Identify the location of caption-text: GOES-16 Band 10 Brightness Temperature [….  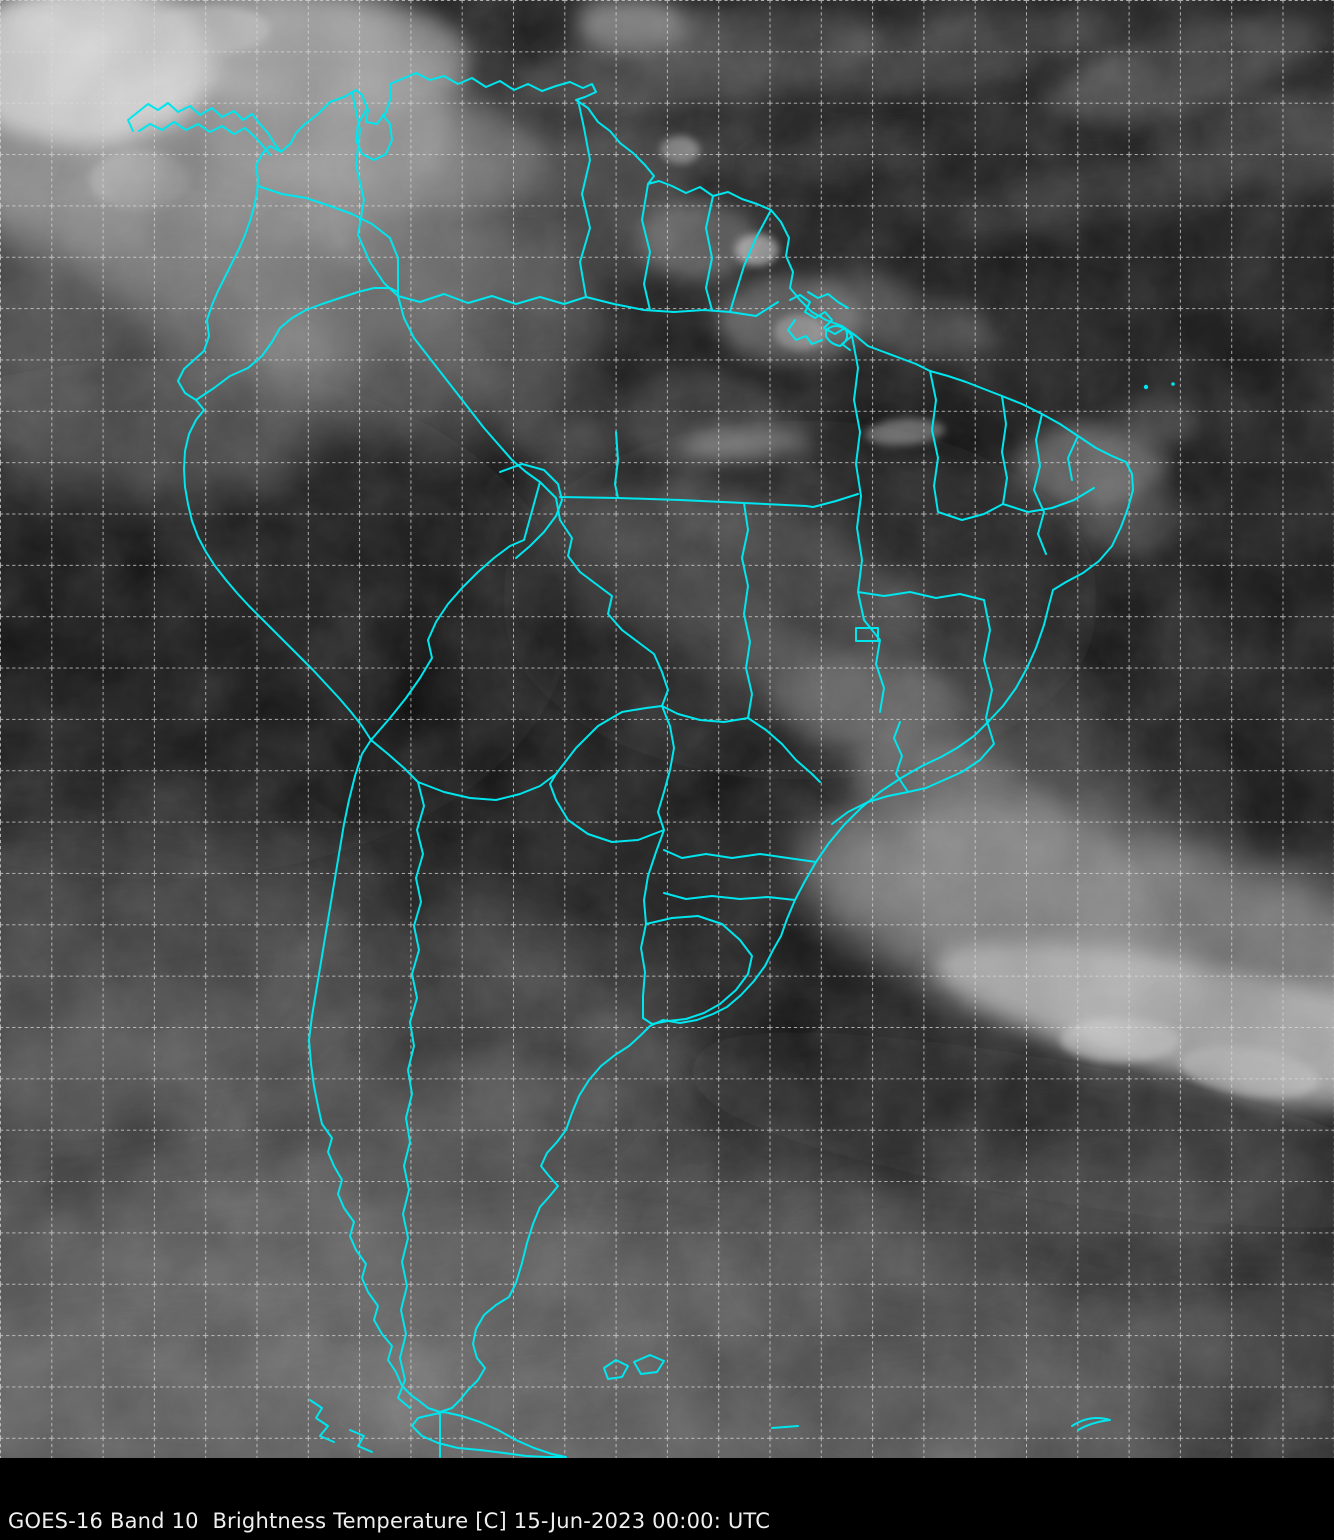
(389, 1520).